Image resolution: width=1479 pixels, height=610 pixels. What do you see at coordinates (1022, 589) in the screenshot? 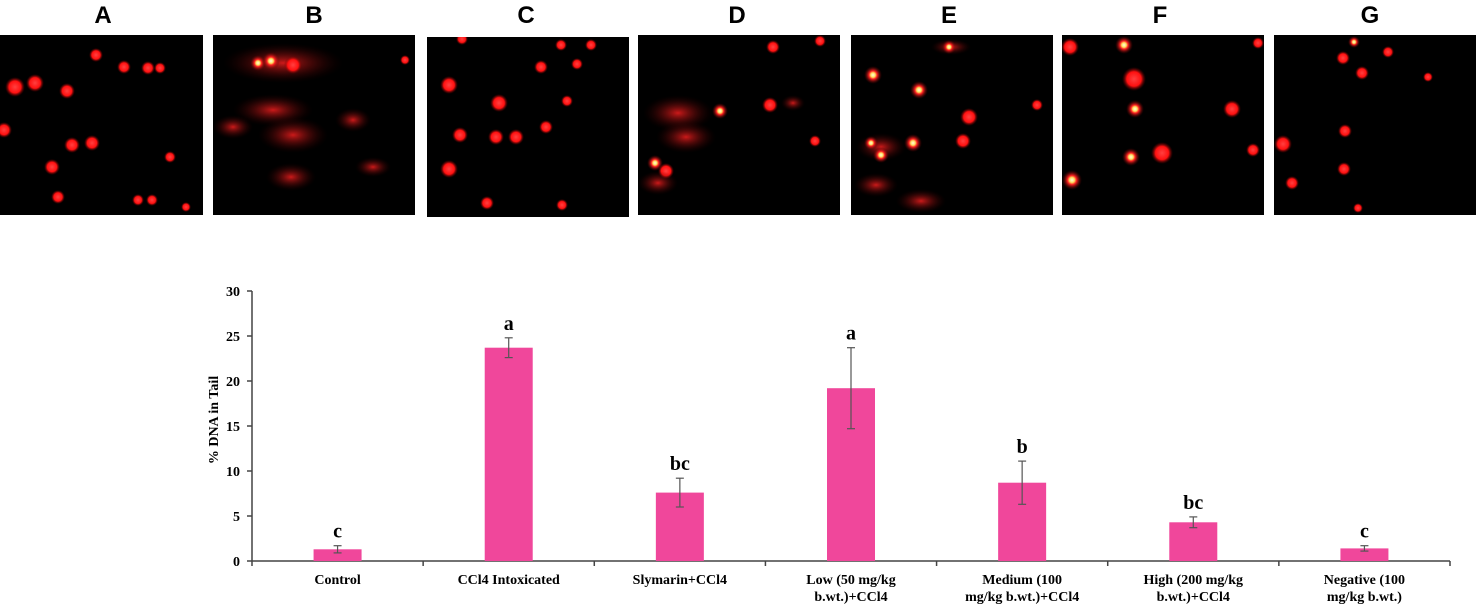
I see `x-tick-label: Medium (100 mg/kg b.wt.)+CCl4` at bounding box center [1022, 589].